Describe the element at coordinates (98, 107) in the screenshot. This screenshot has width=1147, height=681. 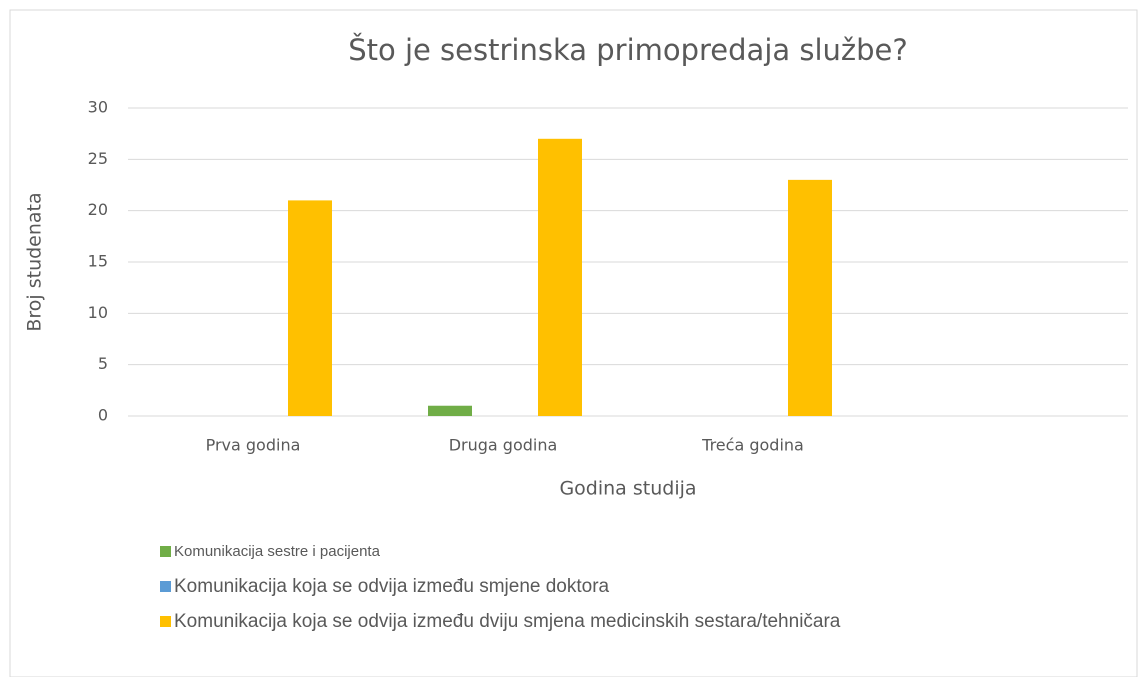
I see `y-tick-label: 30` at that location.